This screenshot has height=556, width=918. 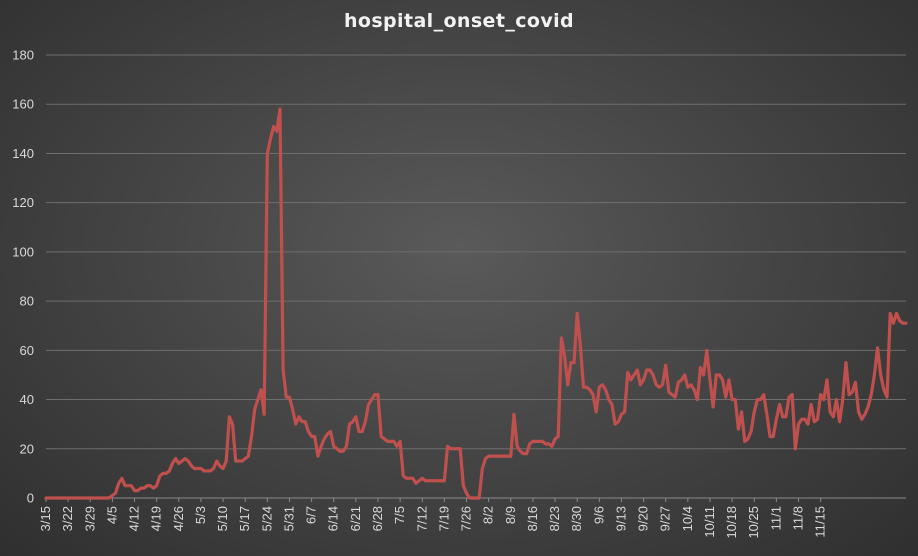 What do you see at coordinates (23, 251) in the screenshot?
I see `y-tick-label: 100` at bounding box center [23, 251].